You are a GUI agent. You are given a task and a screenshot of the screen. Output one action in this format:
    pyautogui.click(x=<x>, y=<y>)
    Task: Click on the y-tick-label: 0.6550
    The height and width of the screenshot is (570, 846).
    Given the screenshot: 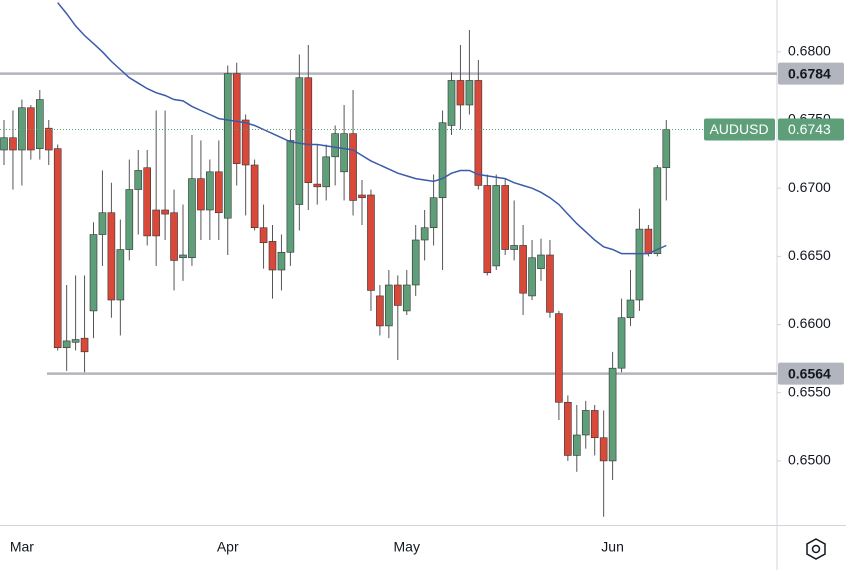 What is the action you would take?
    pyautogui.click(x=809, y=391)
    